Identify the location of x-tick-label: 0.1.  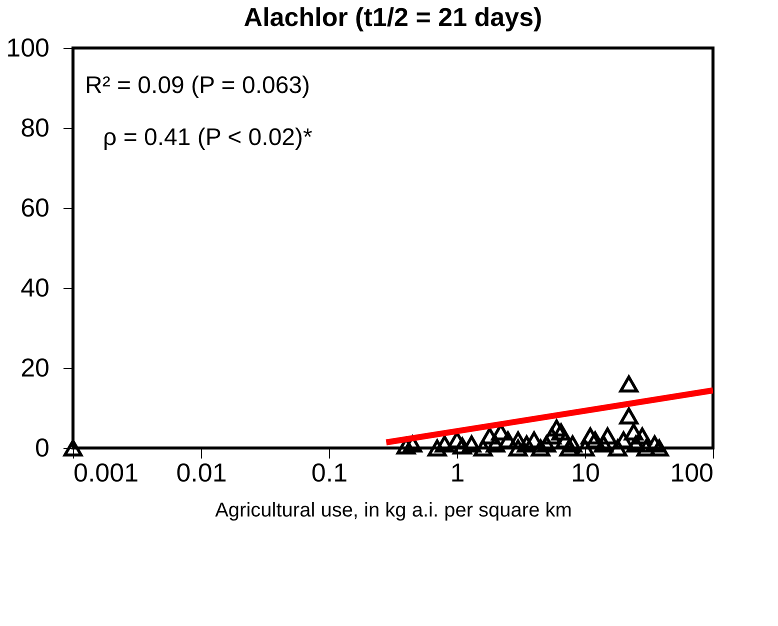
(329, 473).